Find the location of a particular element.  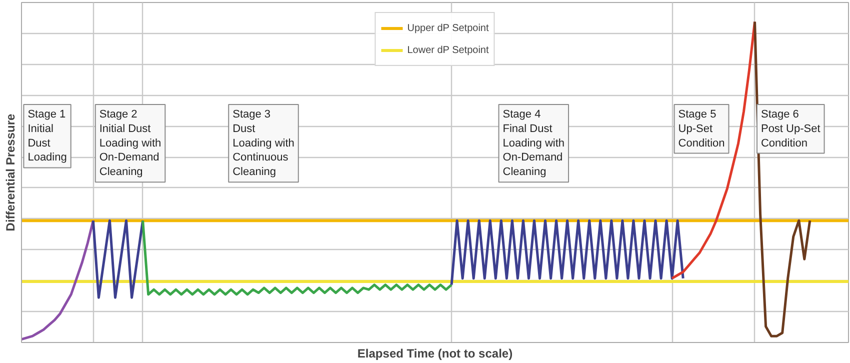

annotation: Stage 2 Initial Dust Loading with On-Demand Cleaning is located at coordinates (130, 143).